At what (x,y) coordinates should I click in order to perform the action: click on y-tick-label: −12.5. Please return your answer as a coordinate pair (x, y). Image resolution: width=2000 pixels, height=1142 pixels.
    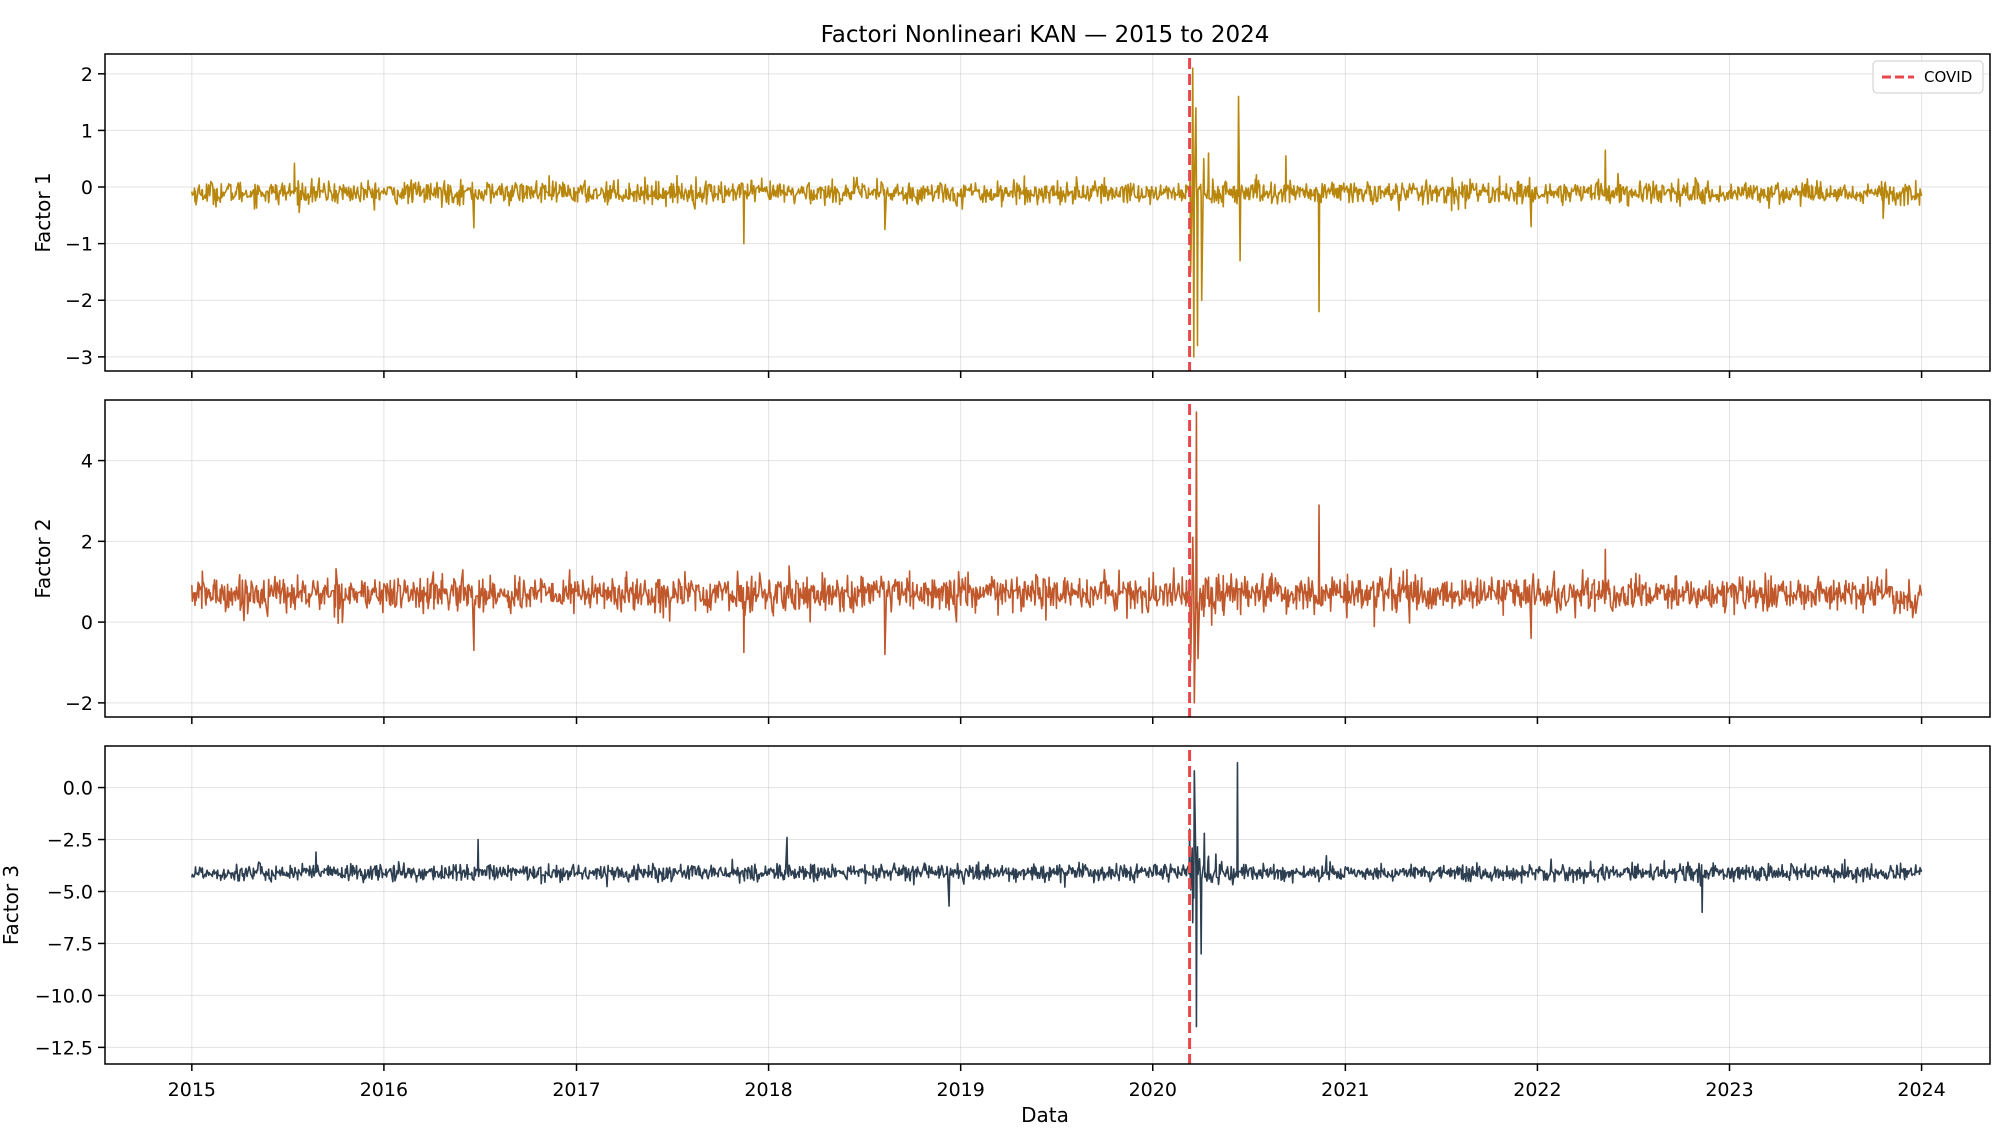
    Looking at the image, I should click on (64, 1048).